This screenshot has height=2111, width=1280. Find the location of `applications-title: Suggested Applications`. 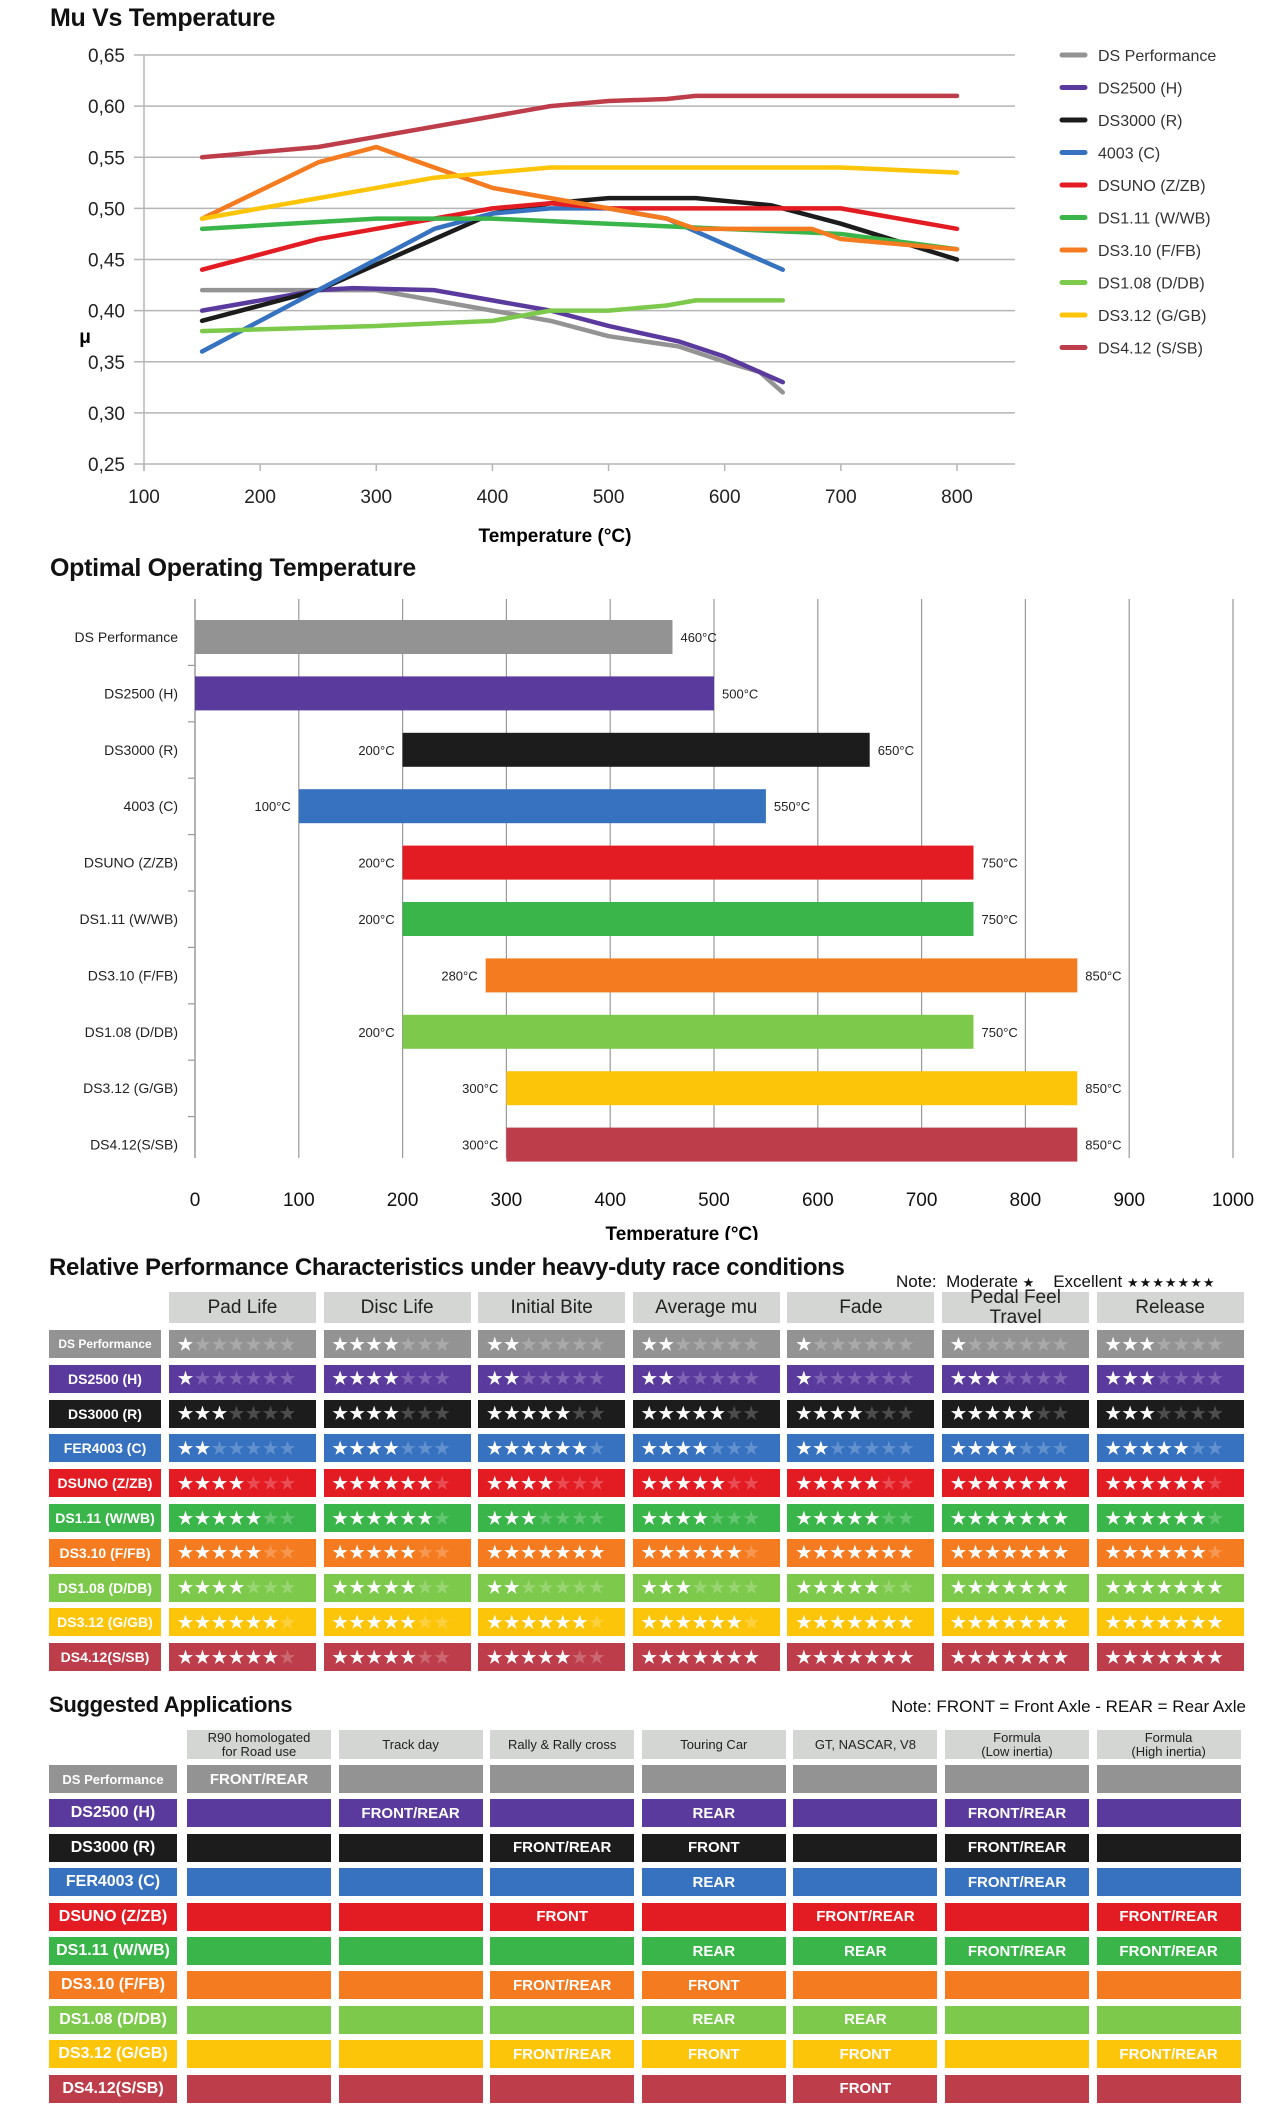

applications-title: Suggested Applications is located at coordinates (171, 1704).